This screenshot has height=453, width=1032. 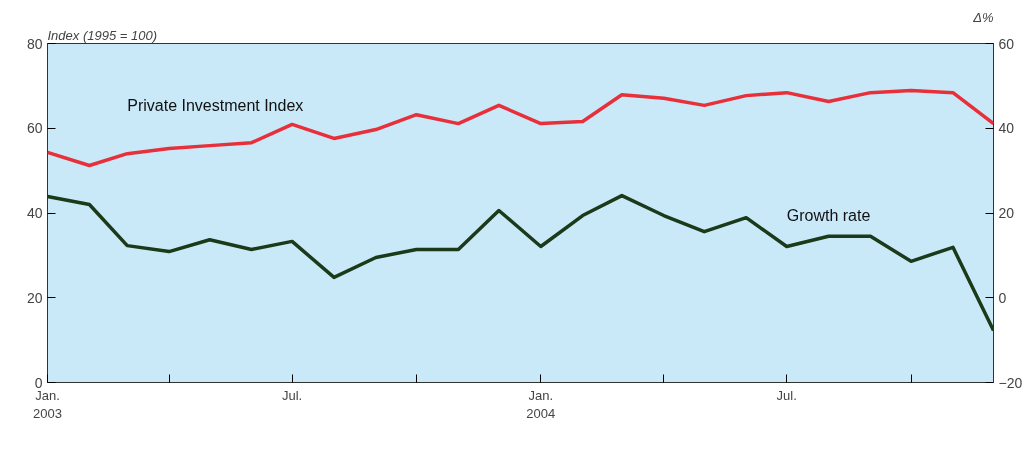 What do you see at coordinates (34, 297) in the screenshot?
I see `y-tick-label: 20` at bounding box center [34, 297].